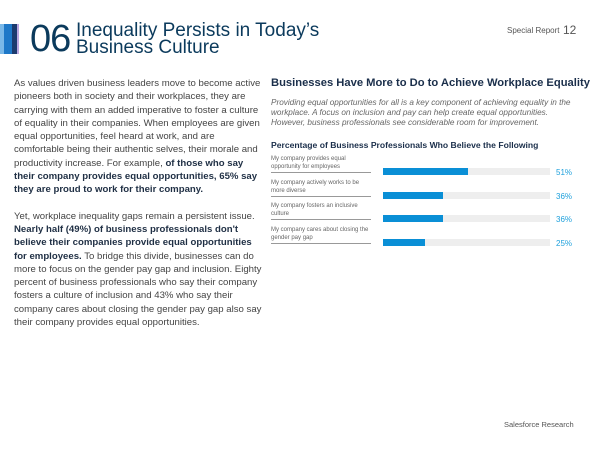 The image size is (600, 450). I want to click on decor-bar-violet, so click(18, 39).